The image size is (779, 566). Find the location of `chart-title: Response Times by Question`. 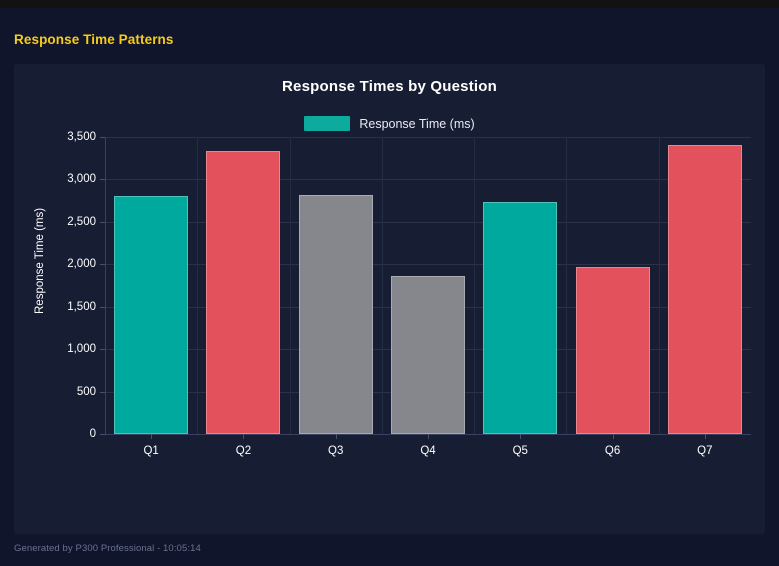

chart-title: Response Times by Question is located at coordinates (389, 86).